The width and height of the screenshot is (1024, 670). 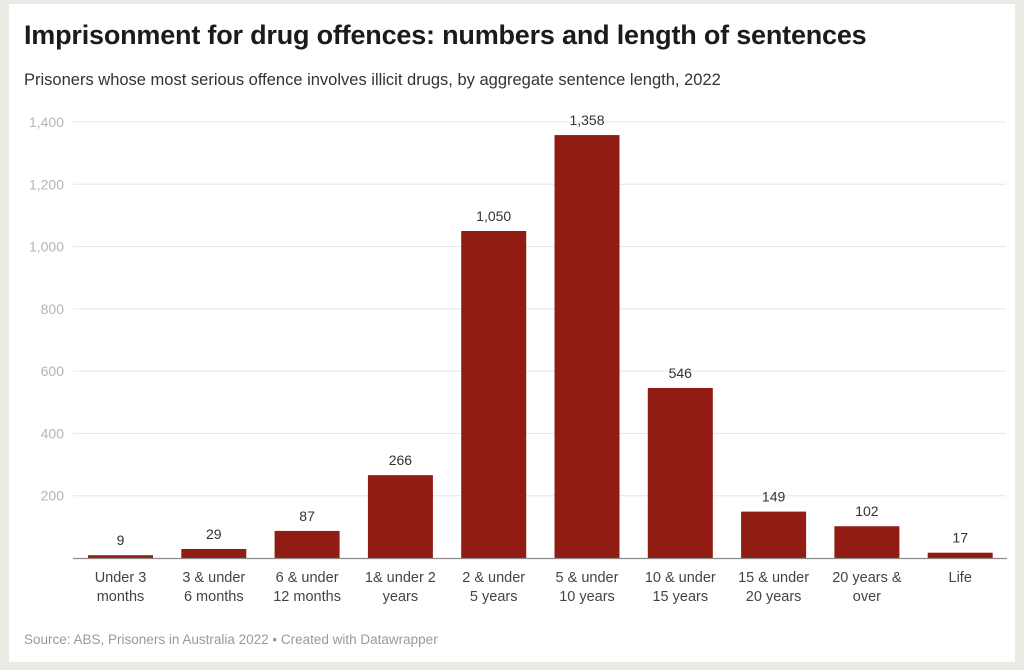 I want to click on x-tick-label: 2 & under 5 years, so click(x=493, y=587).